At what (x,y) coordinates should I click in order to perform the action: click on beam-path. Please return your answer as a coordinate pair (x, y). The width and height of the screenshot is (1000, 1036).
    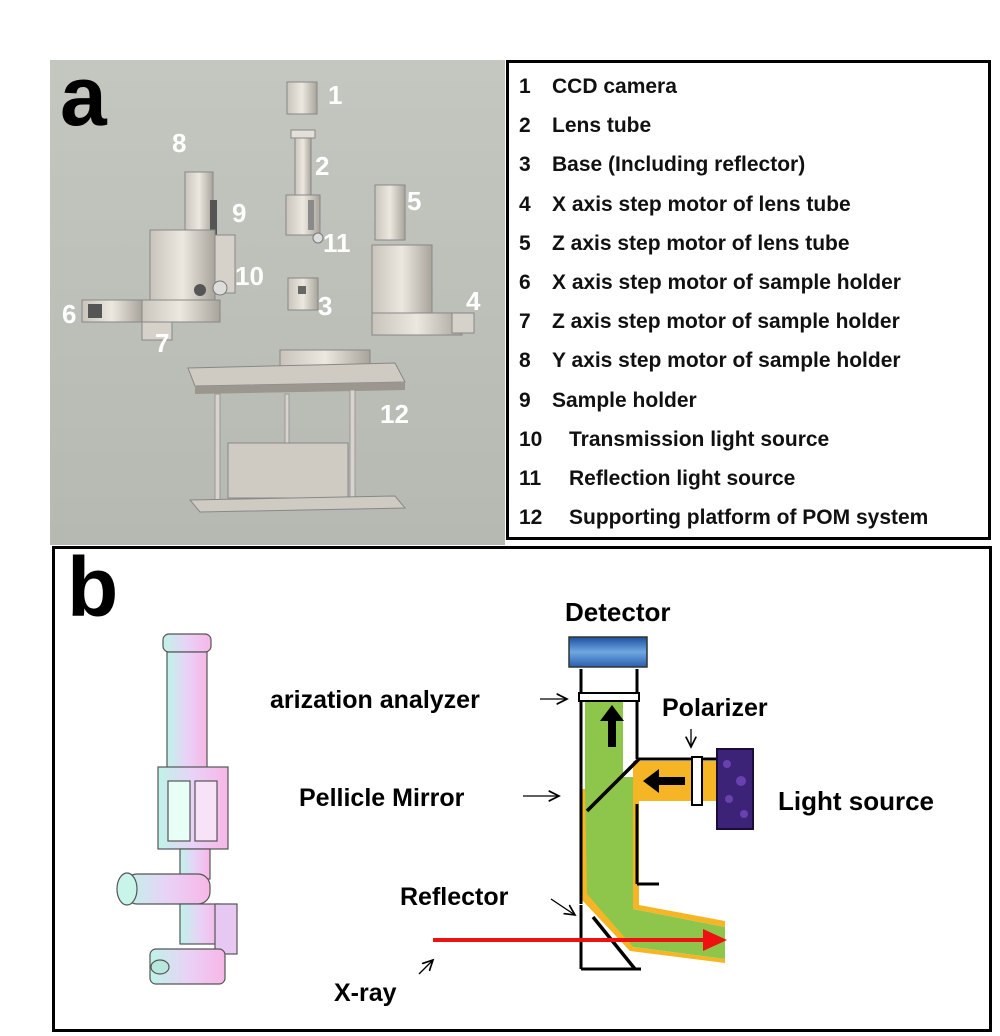
    Looking at the image, I should click on (653, 829).